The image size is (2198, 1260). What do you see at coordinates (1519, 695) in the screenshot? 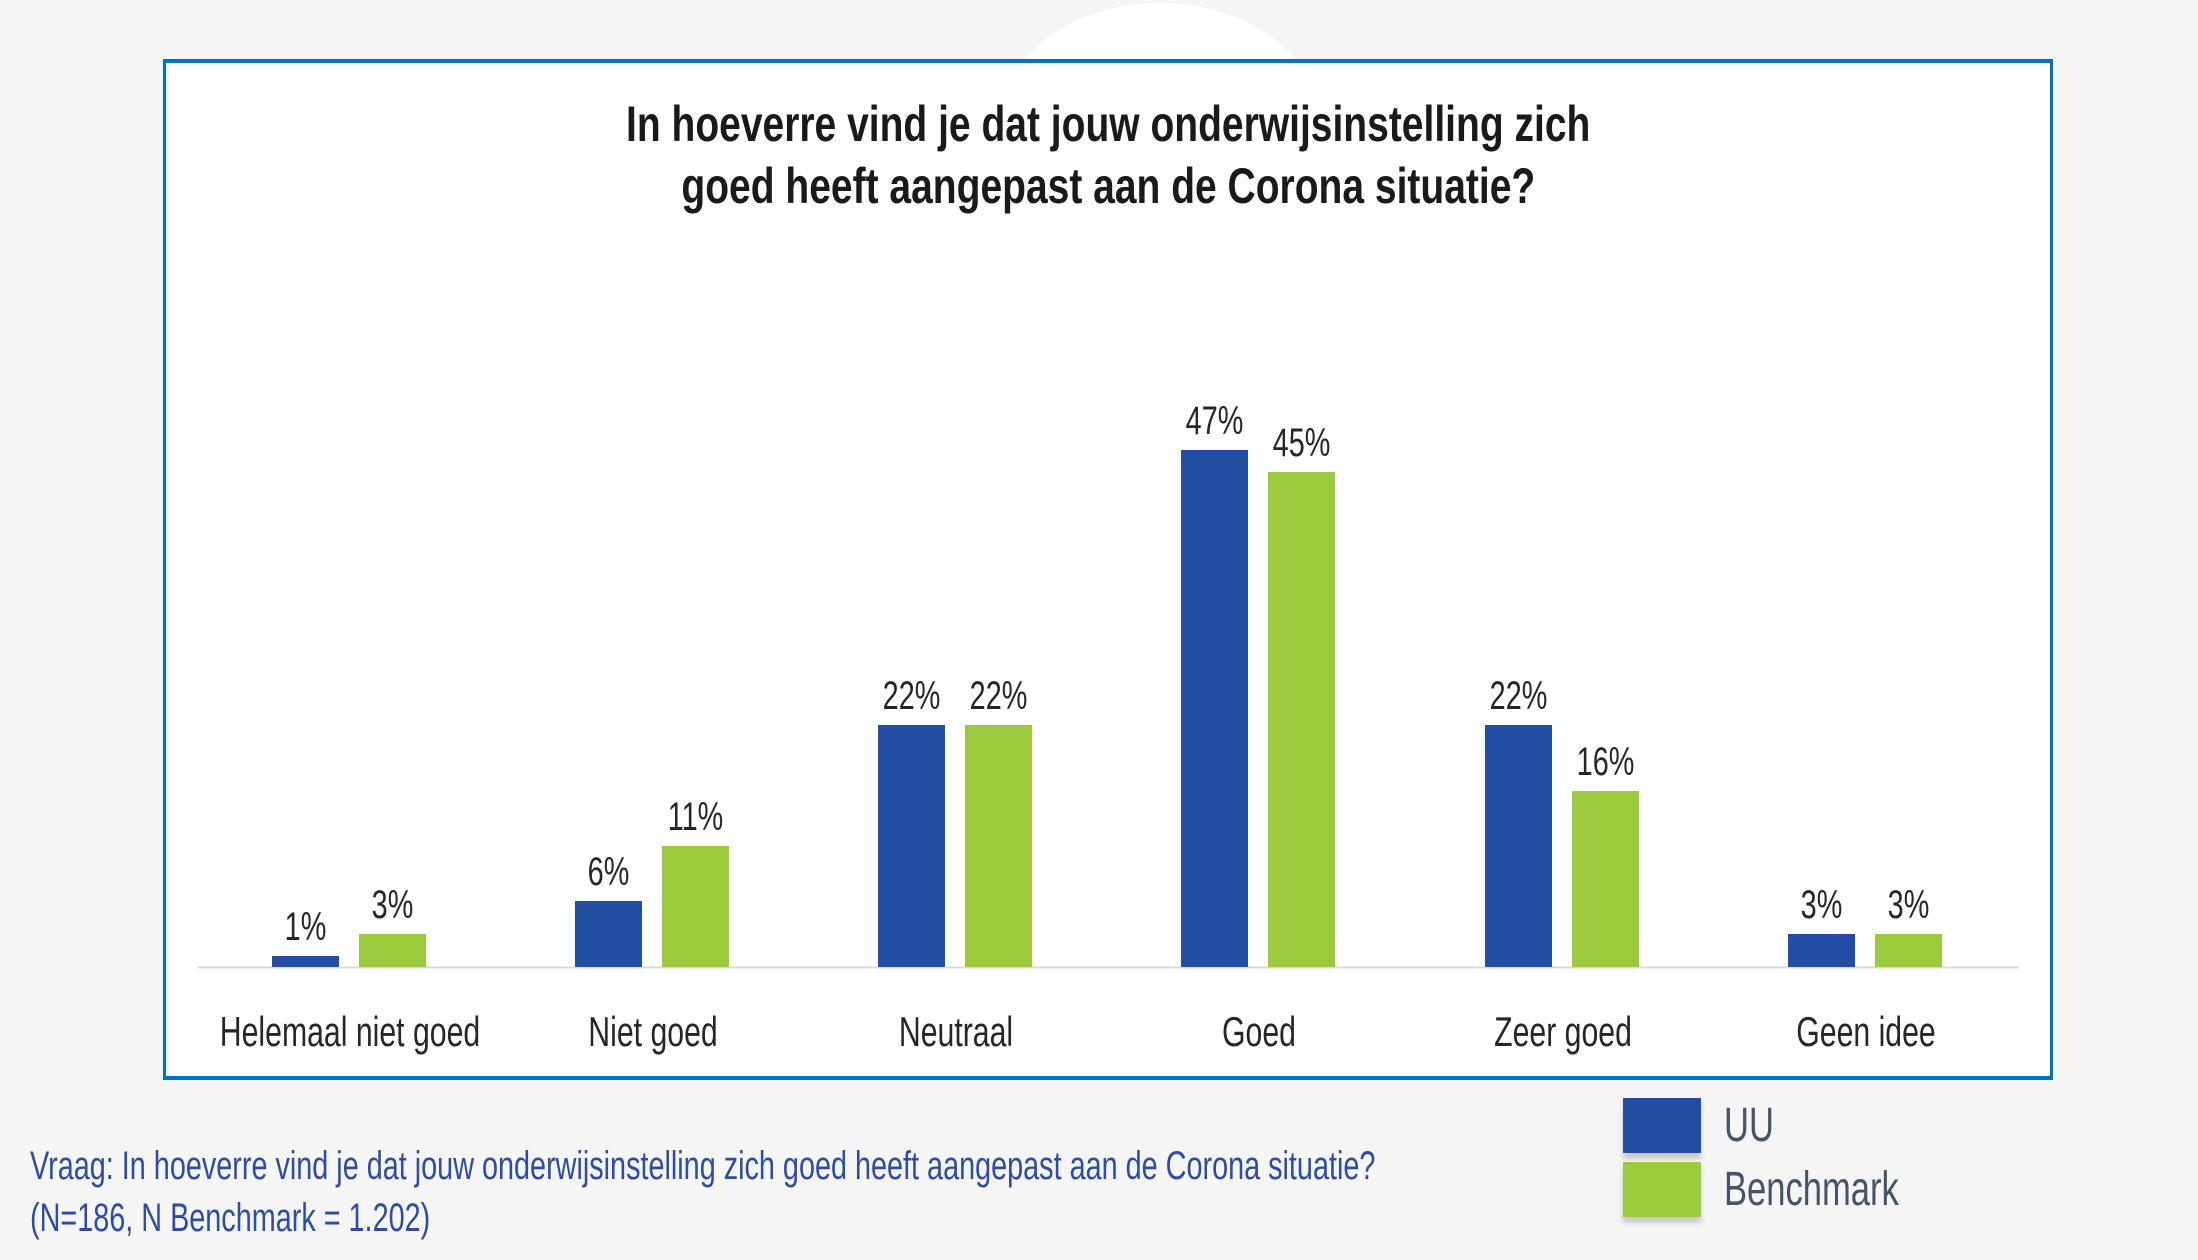
I see `data-label-uu-4: 22%` at bounding box center [1519, 695].